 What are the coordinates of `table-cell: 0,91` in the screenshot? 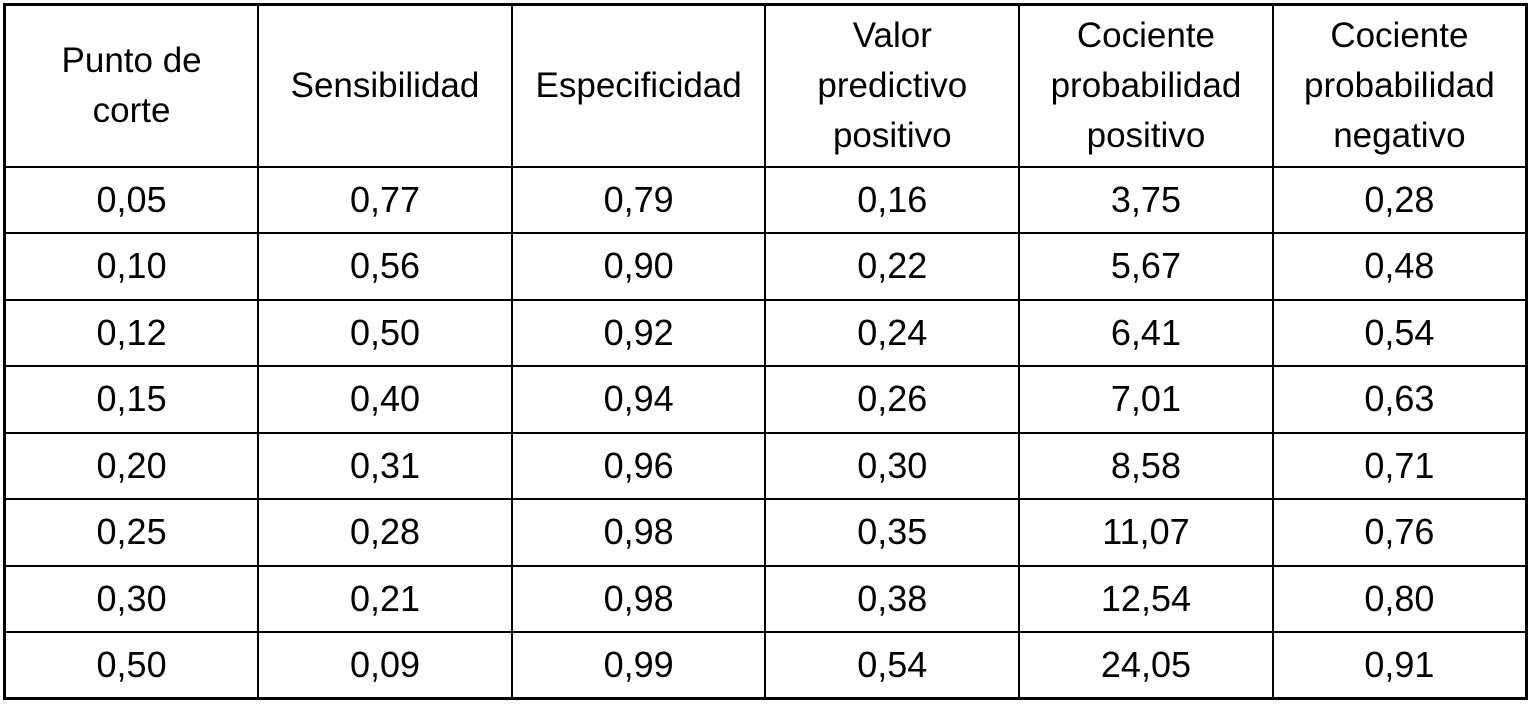 It's located at (1399, 665).